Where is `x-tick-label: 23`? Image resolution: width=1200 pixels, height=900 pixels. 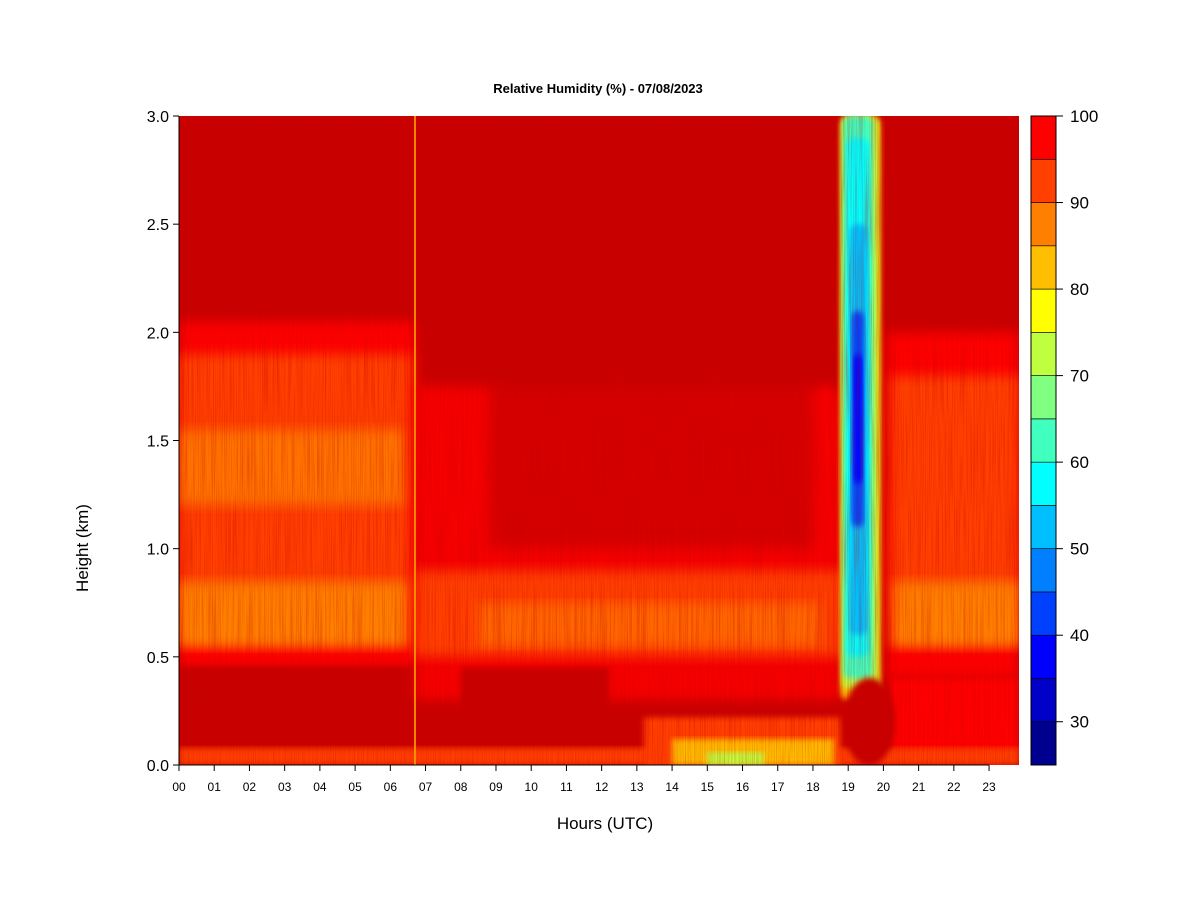
x-tick-label: 23 is located at coordinates (989, 787).